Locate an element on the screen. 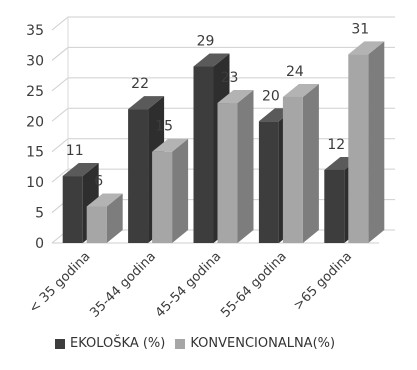 Image resolution: width=417 pixels, height=370 pixels. legend-item-ekoloska: EKOLOŠKA (%) is located at coordinates (110, 343).